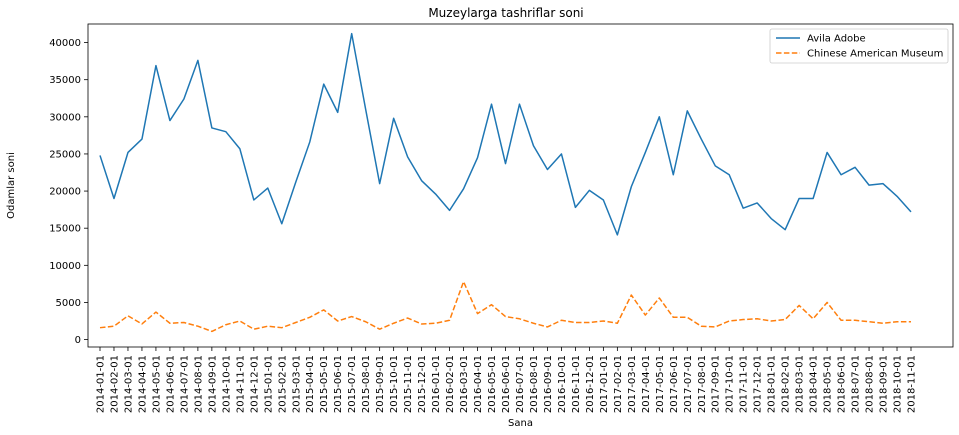 The height and width of the screenshot is (435, 959). Describe the element at coordinates (912, 384) in the screenshot. I see `x-tick-label: 2018-11-01` at that location.